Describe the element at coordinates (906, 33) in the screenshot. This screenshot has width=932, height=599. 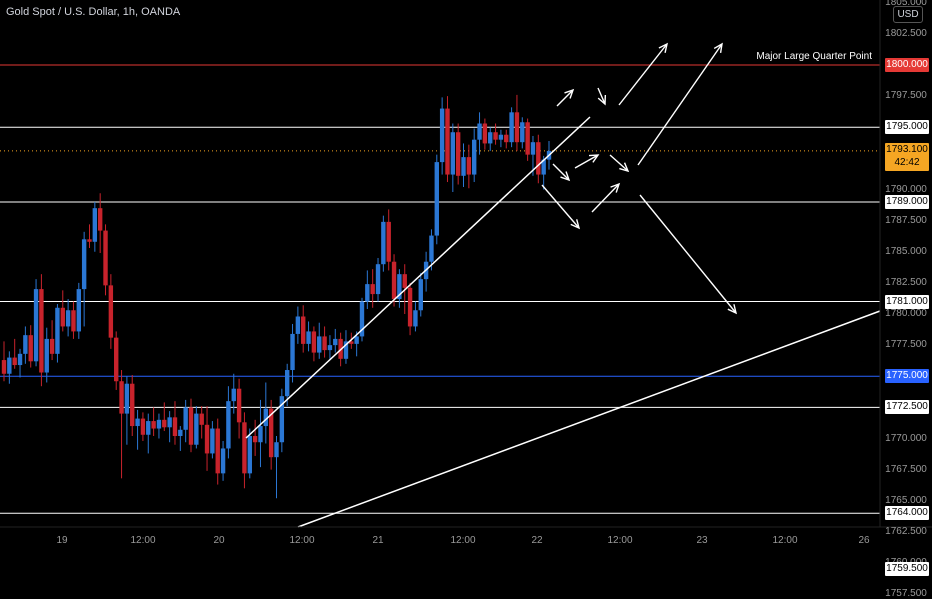
I see `price-tick: 1802.500` at that location.